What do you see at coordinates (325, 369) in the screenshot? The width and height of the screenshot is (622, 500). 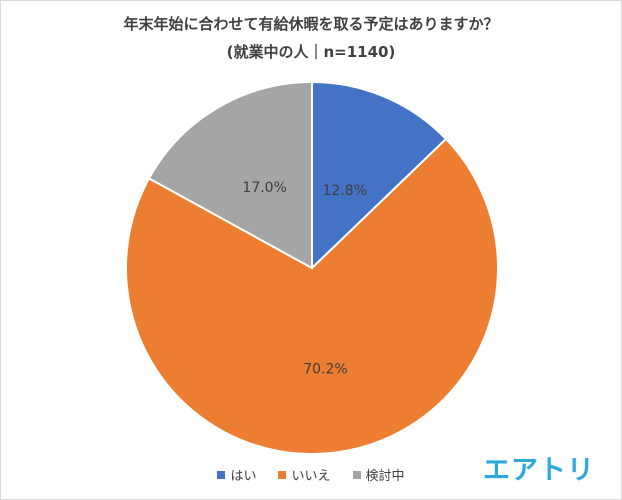 I see `data-label-2: 70.2%` at bounding box center [325, 369].